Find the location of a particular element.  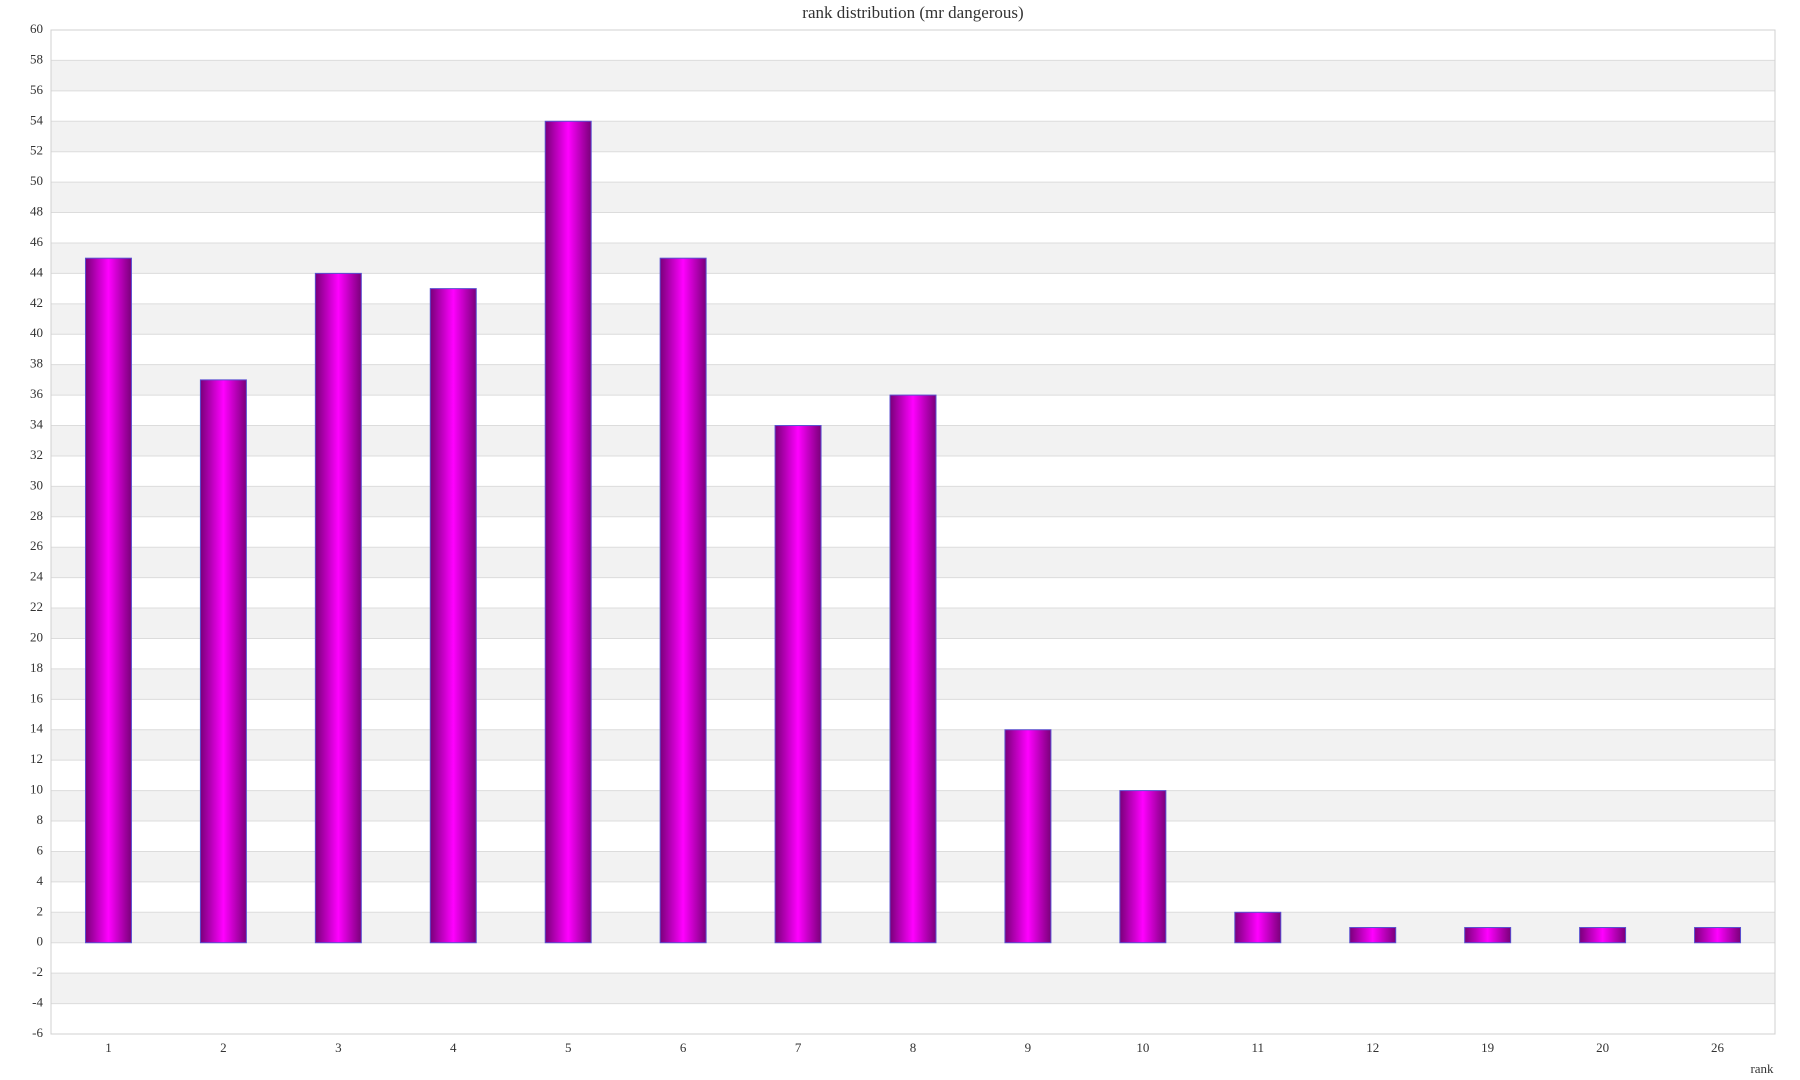

y-tick-label: 48 is located at coordinates (36, 211).